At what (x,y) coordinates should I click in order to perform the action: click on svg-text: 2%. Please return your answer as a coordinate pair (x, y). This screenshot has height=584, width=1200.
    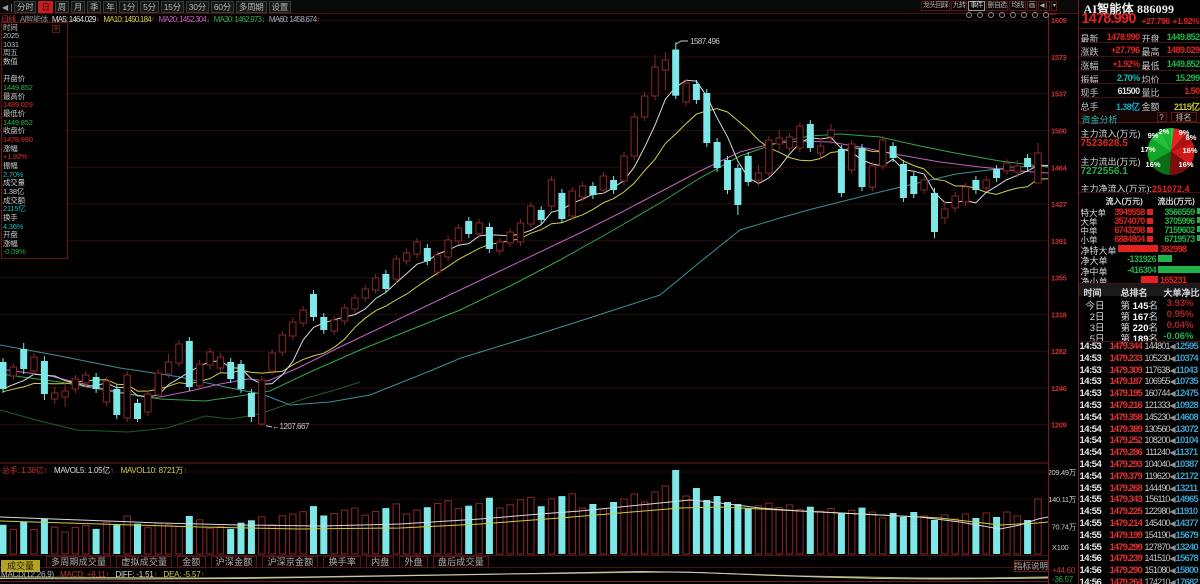
    Looking at the image, I should click on (1163, 131).